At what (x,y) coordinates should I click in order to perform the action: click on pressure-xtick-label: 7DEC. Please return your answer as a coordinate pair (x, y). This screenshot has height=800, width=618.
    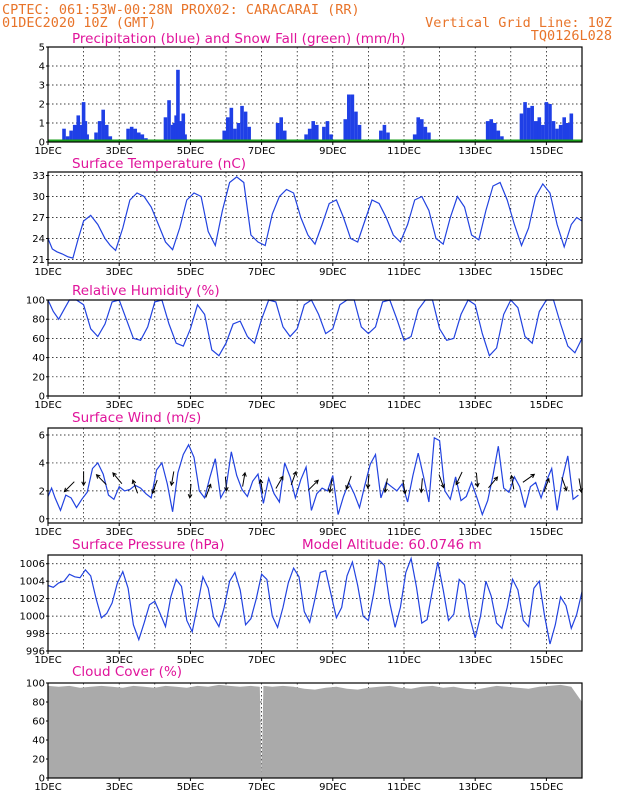
    Looking at the image, I should click on (261, 660).